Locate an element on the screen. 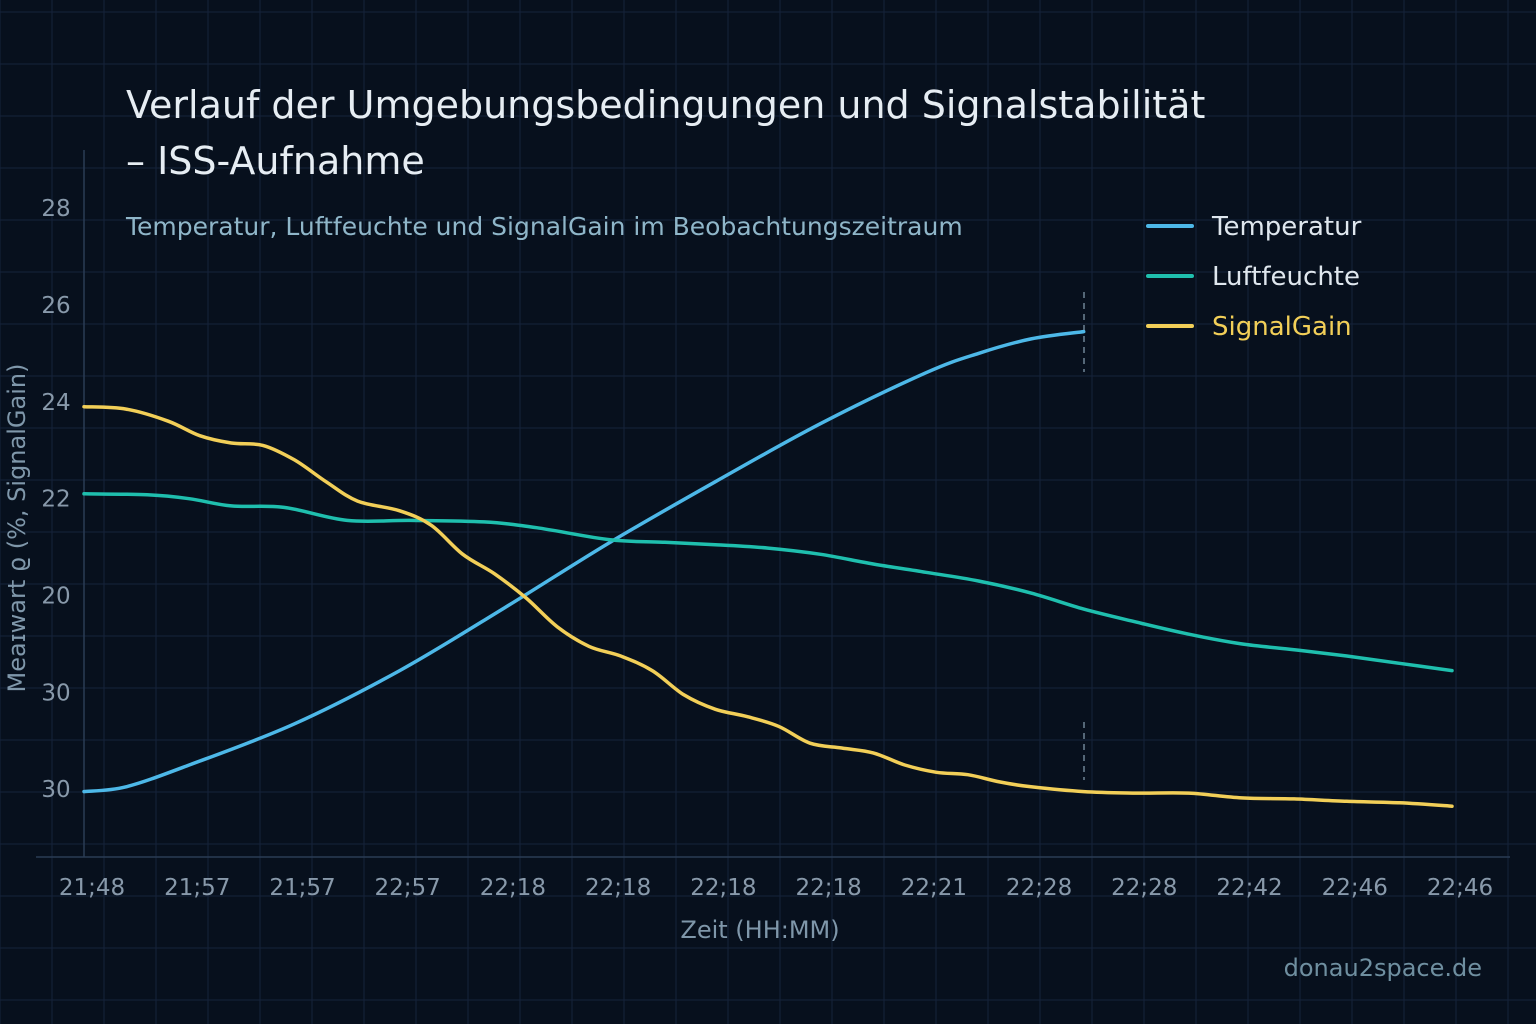 The width and height of the screenshot is (1536, 1024). x-tick-label: 22;57 is located at coordinates (408, 888).